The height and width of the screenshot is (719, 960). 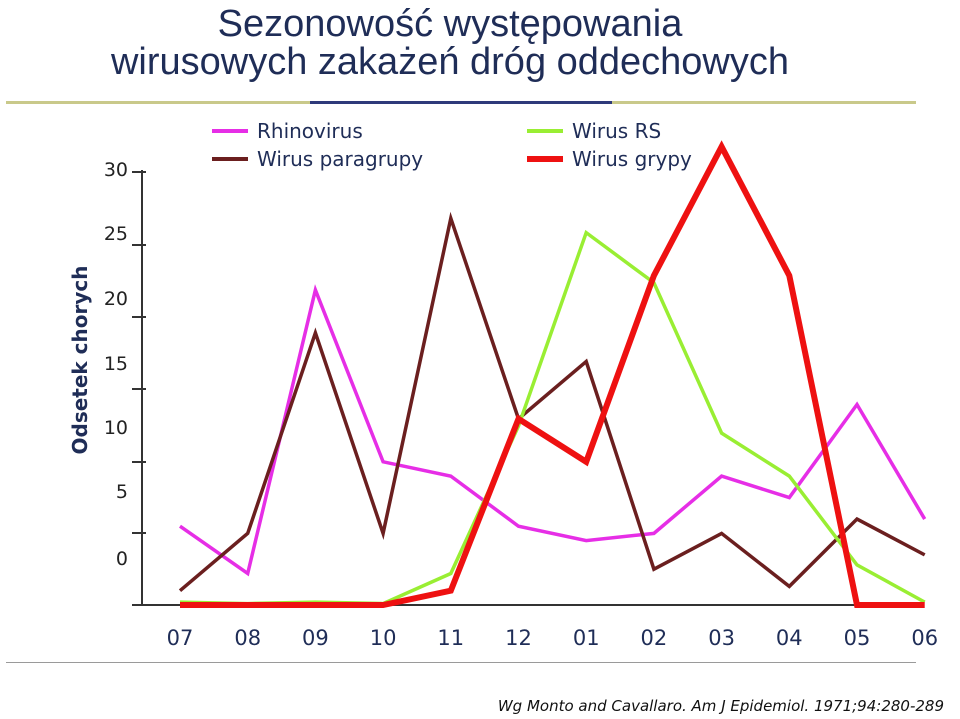 What do you see at coordinates (116, 299) in the screenshot?
I see `y-tick-label: 20` at bounding box center [116, 299].